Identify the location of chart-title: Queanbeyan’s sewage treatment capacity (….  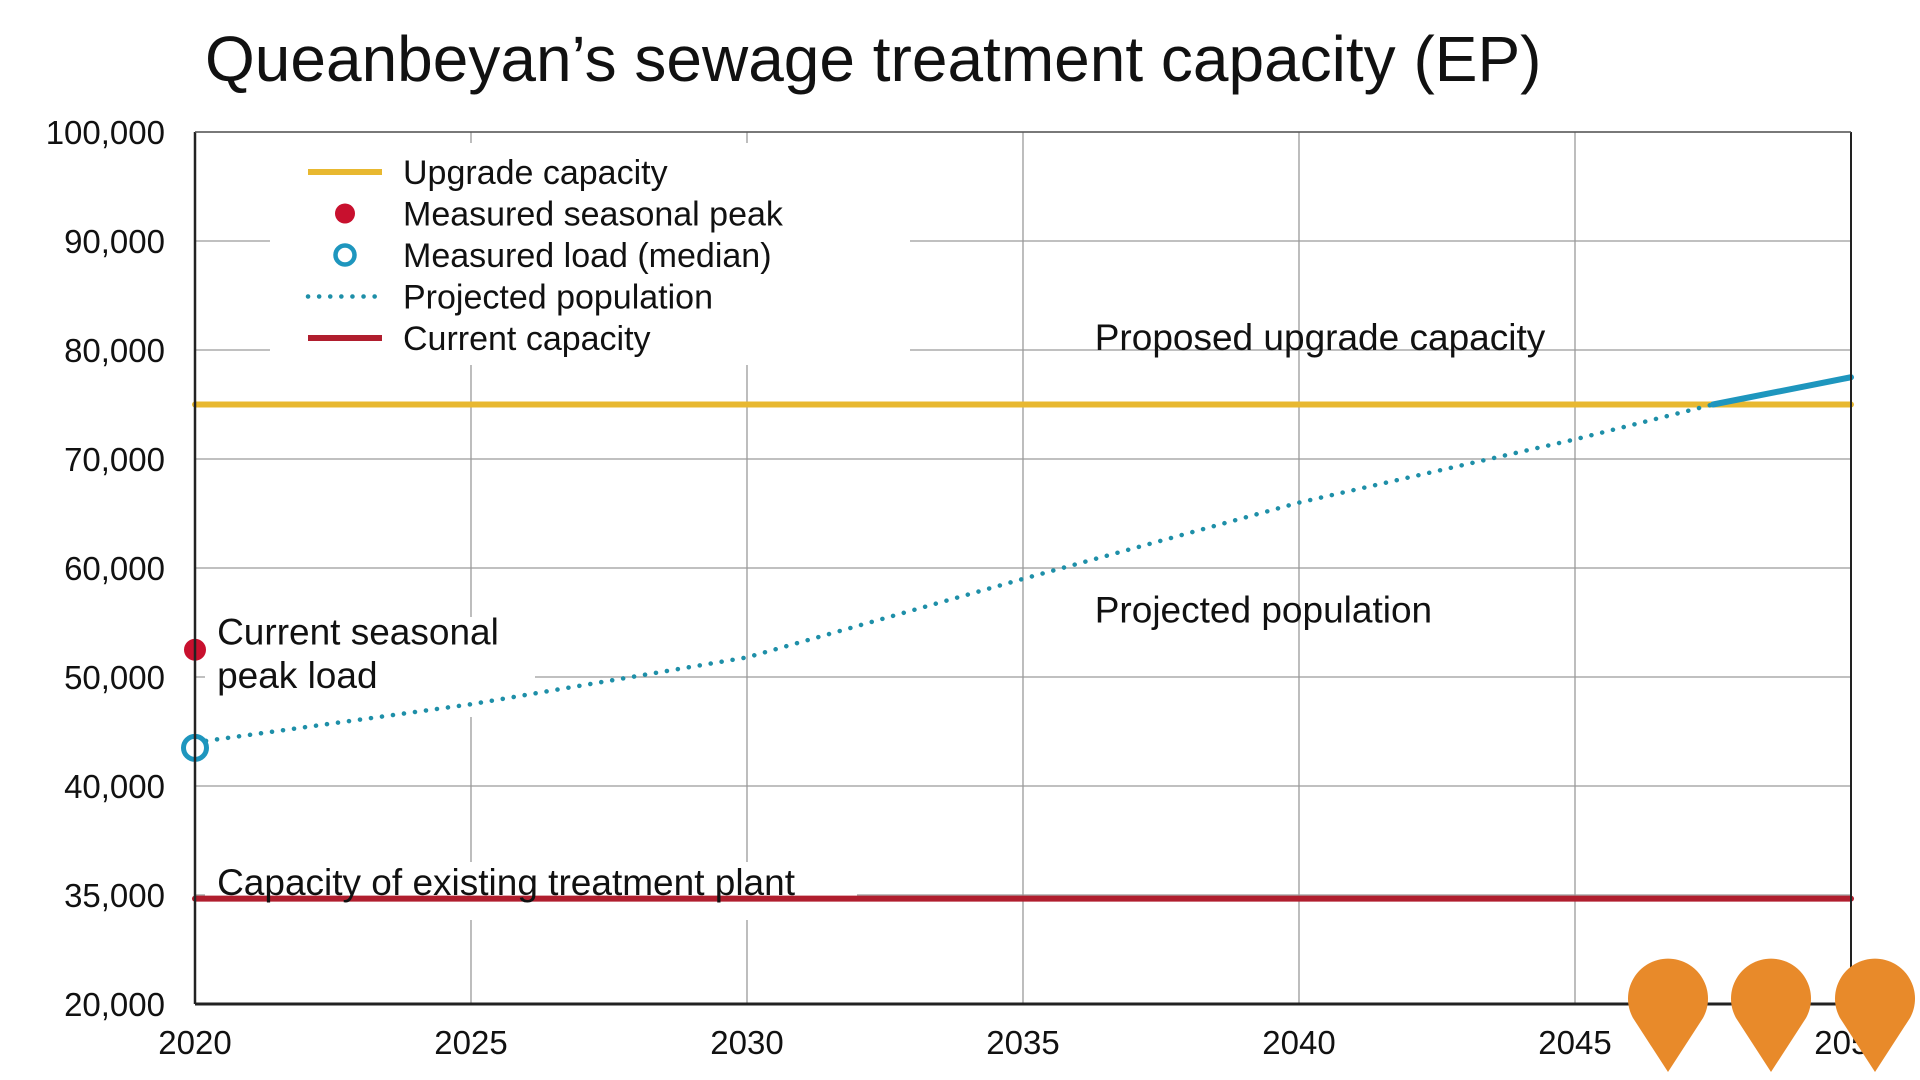
(873, 59).